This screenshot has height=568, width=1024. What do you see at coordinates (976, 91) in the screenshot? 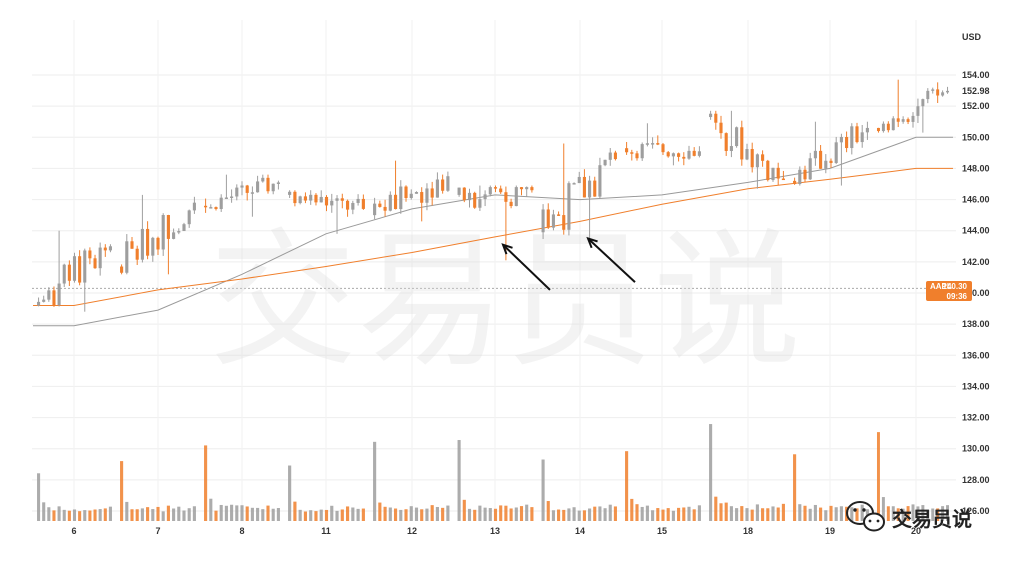
I see `current-price: 152.98` at bounding box center [976, 91].